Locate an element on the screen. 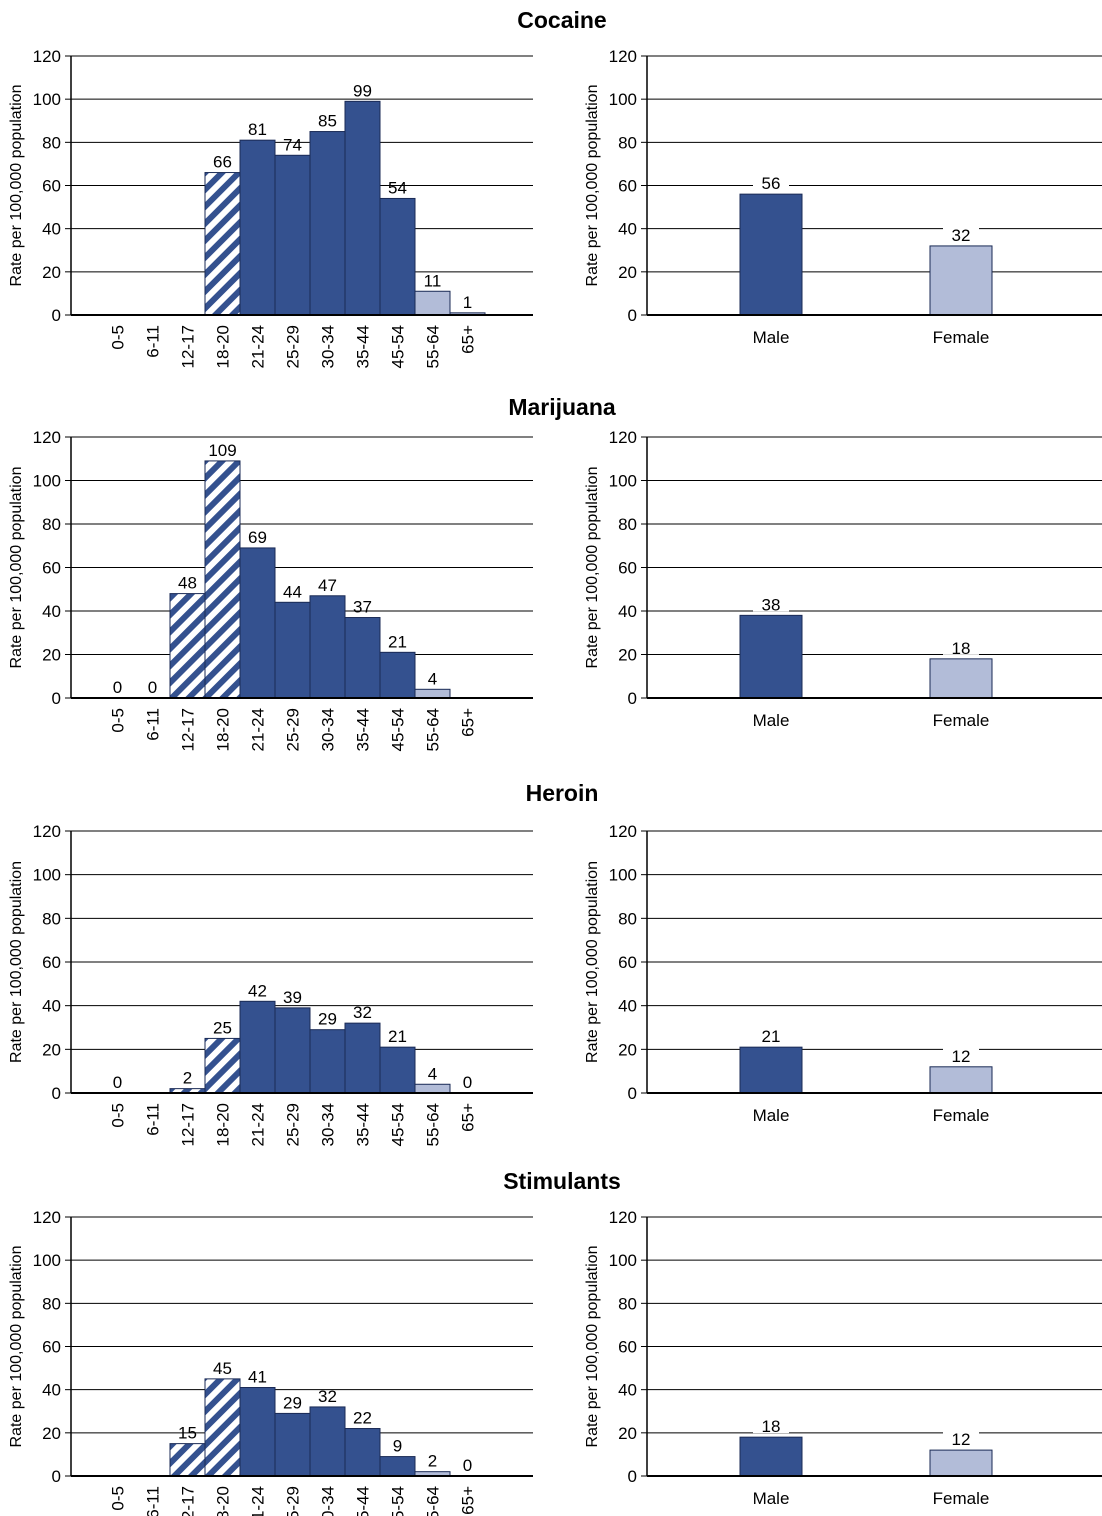 The height and width of the screenshot is (1516, 1102). x-tick-label-12-17: 12-17 is located at coordinates (188, 1501).